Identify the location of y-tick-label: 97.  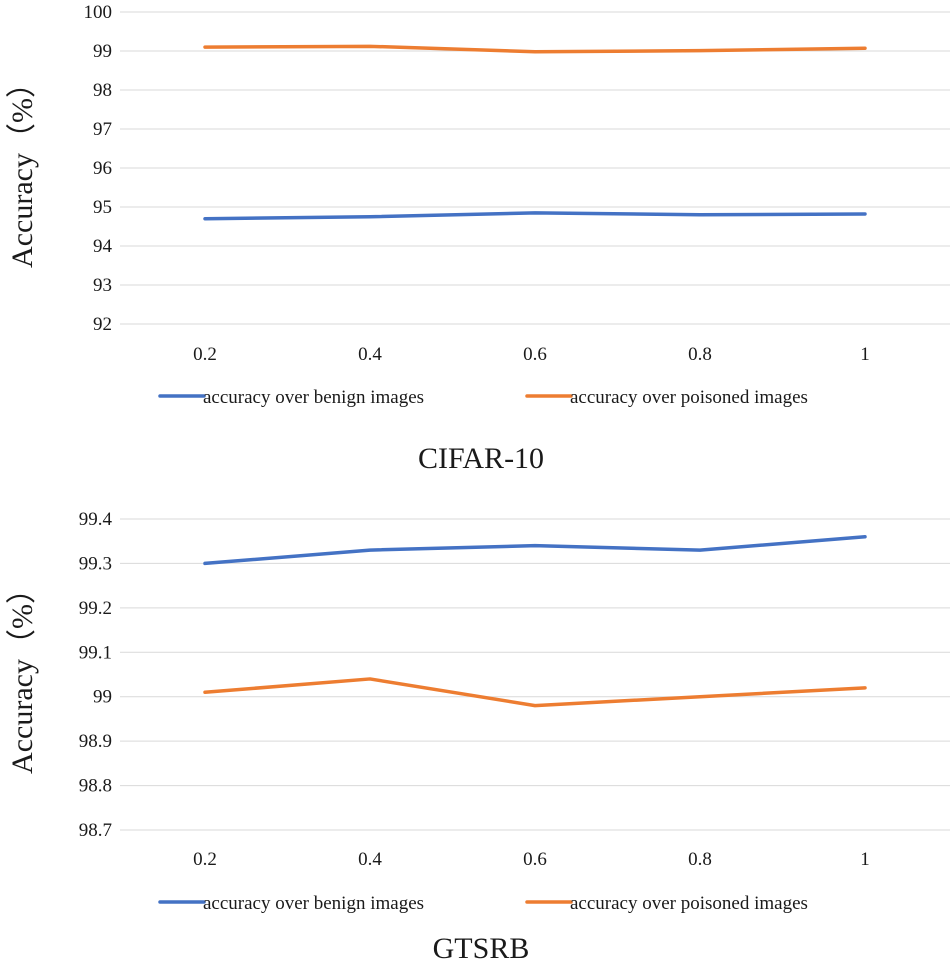
(102, 129).